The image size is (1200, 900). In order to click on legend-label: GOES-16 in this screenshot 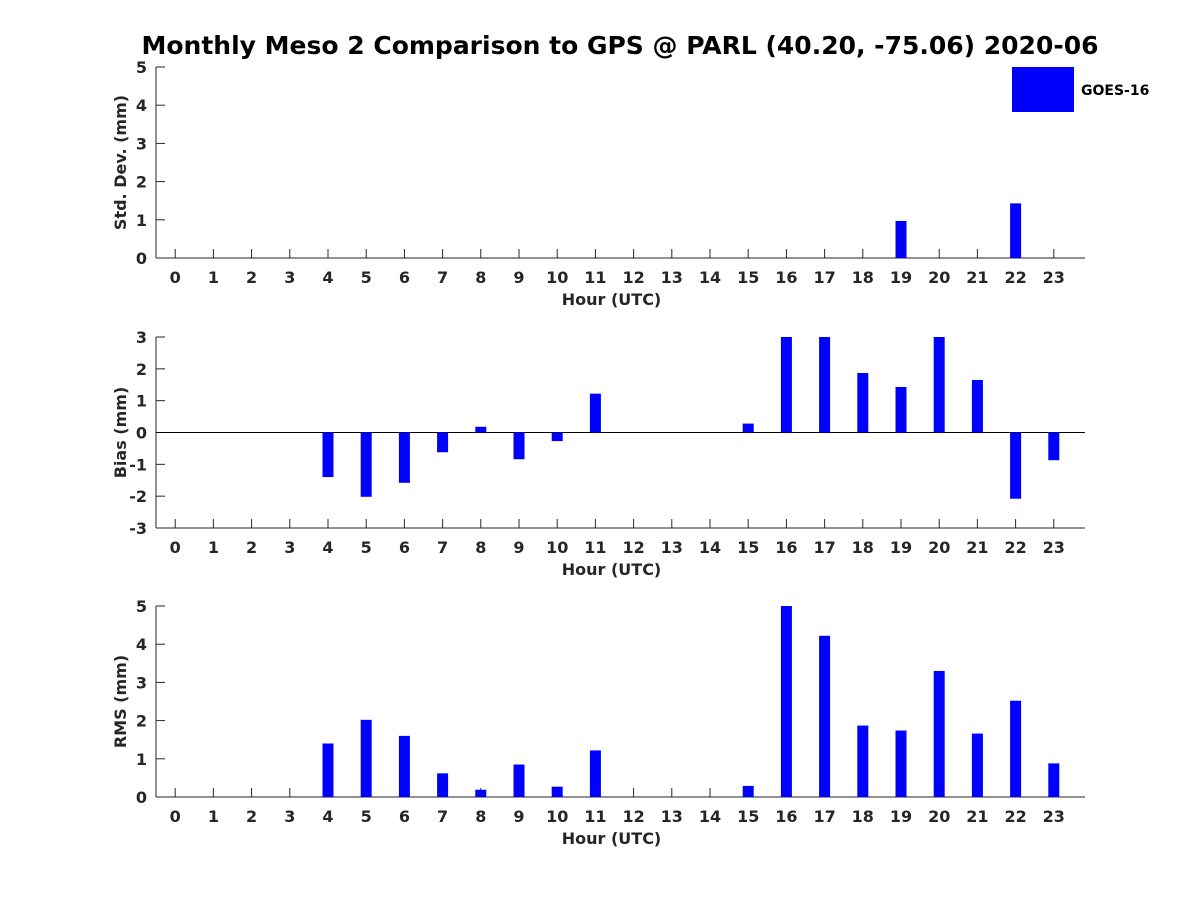, I will do `click(1115, 91)`.